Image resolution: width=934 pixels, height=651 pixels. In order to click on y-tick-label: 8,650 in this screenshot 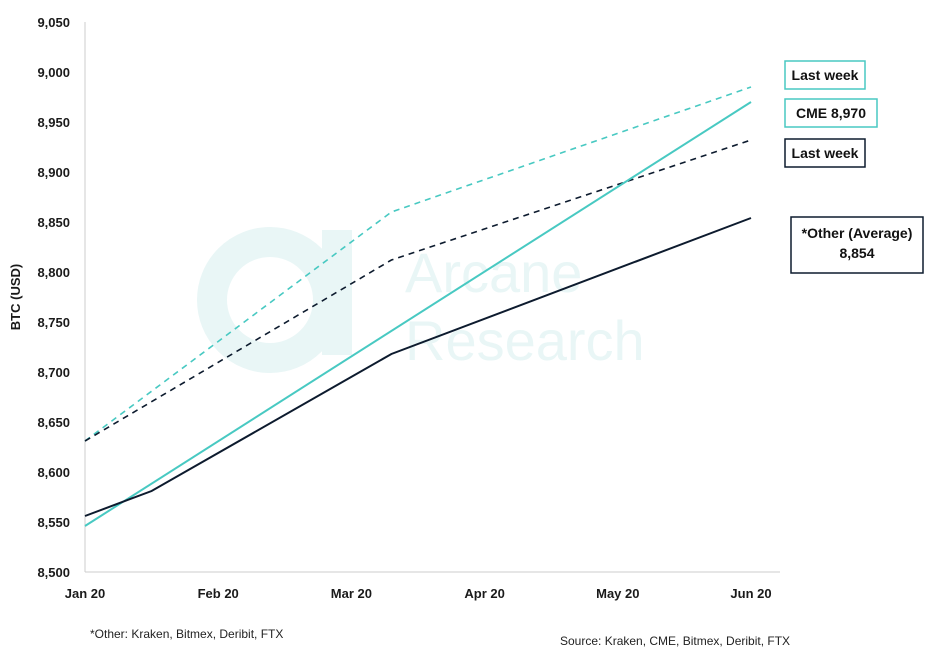, I will do `click(53, 422)`.